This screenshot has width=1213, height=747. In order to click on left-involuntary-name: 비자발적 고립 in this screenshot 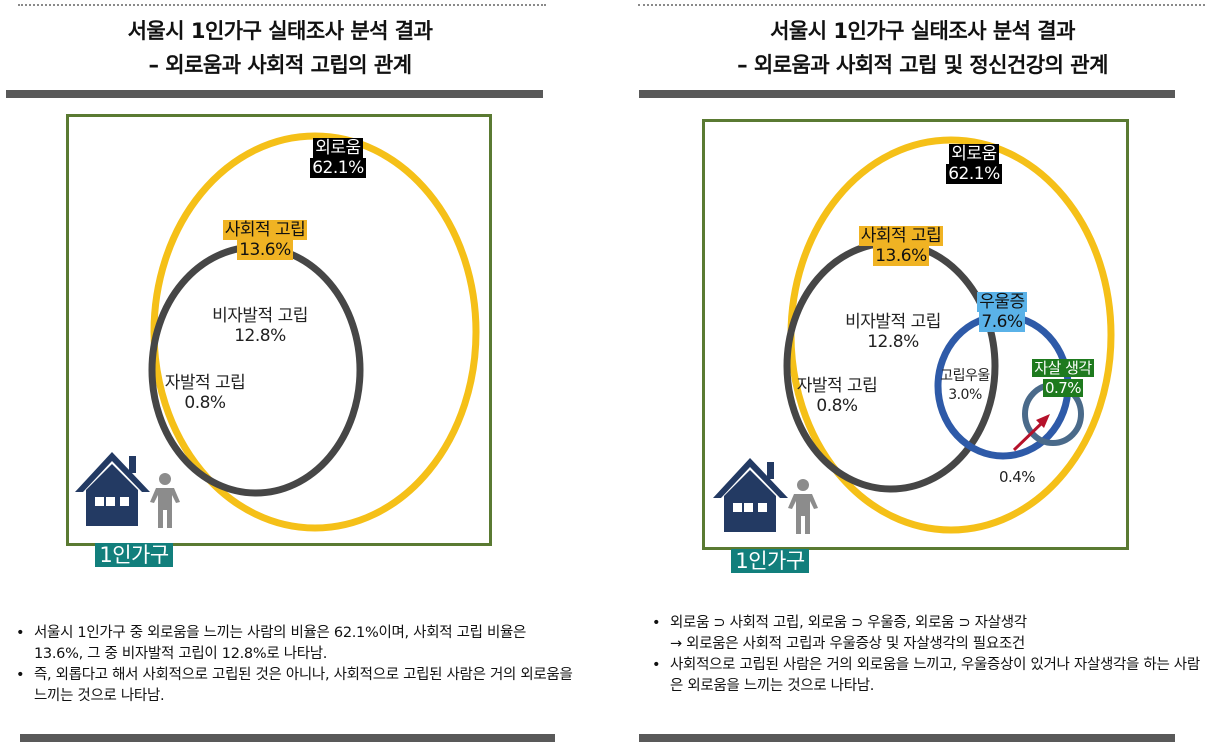, I will do `click(260, 316)`.